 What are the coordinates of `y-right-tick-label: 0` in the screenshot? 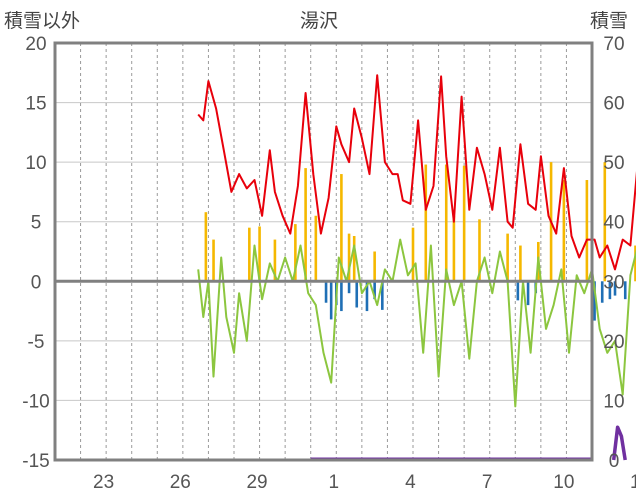 It's located at (614, 461).